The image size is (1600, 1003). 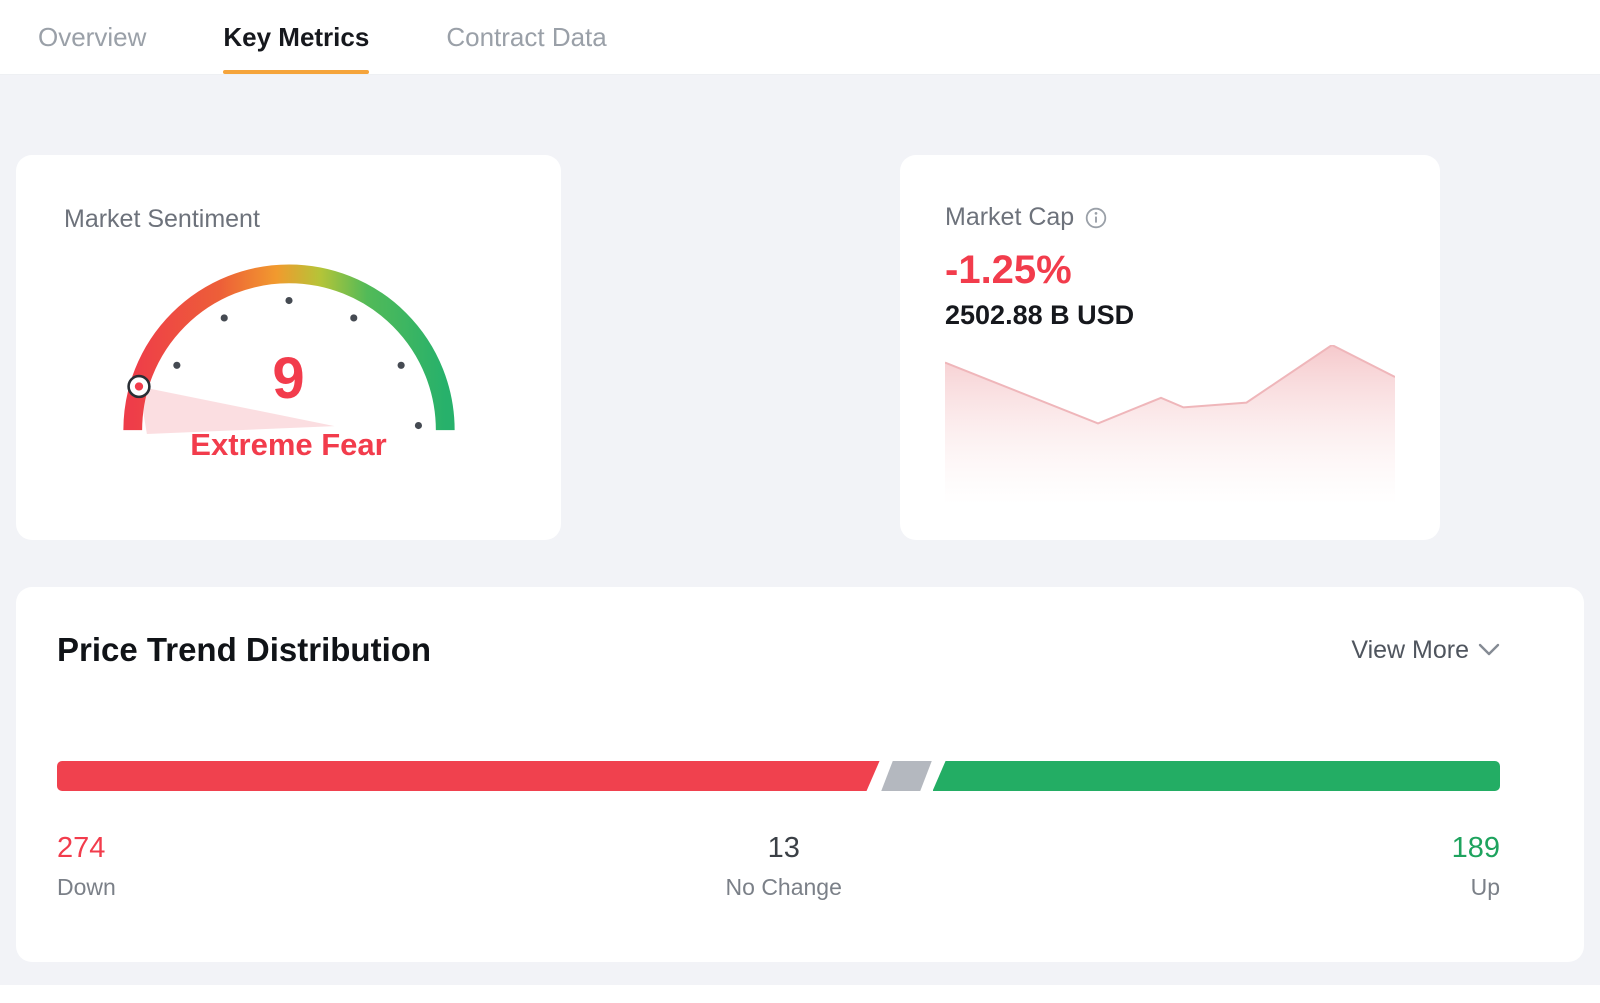 I want to click on bar-segment-up, so click(x=1216, y=776).